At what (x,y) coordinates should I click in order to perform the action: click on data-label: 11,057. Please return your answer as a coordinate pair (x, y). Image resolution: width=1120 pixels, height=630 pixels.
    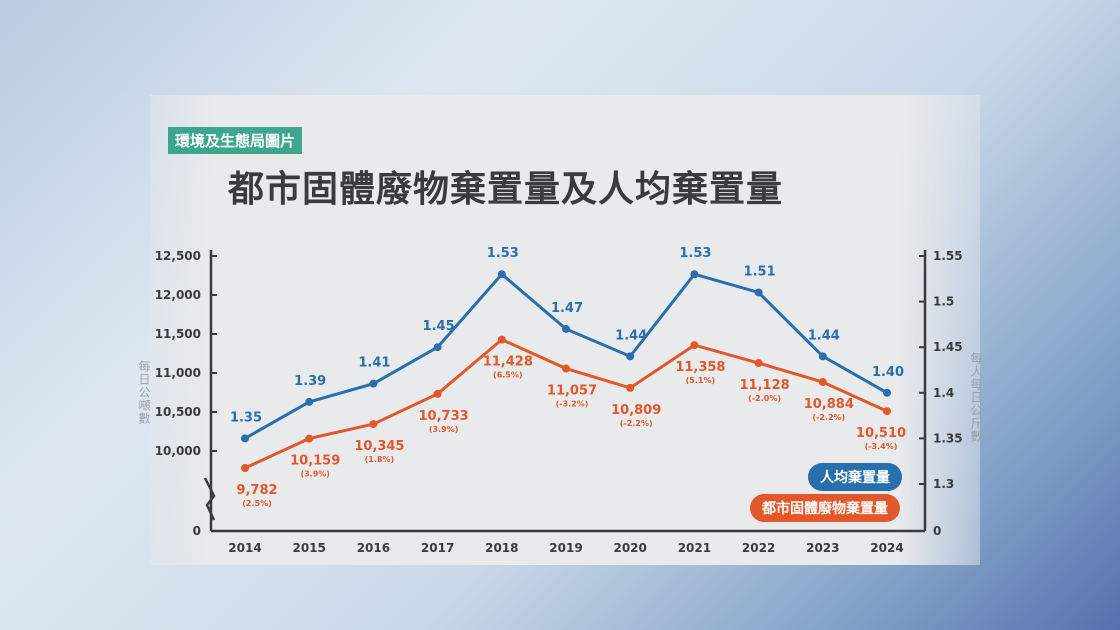
    Looking at the image, I should click on (572, 391).